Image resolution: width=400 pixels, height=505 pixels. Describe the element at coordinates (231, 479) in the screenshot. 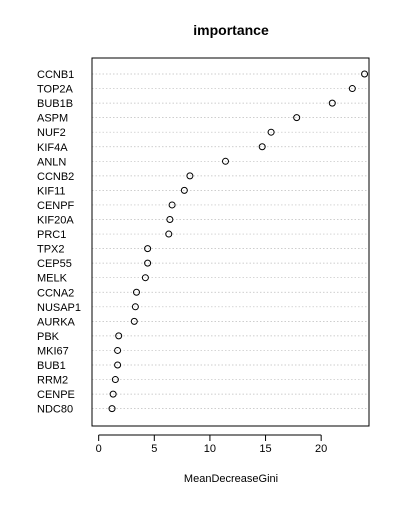

I see `x-axis-label: MeanDecreaseGini` at that location.